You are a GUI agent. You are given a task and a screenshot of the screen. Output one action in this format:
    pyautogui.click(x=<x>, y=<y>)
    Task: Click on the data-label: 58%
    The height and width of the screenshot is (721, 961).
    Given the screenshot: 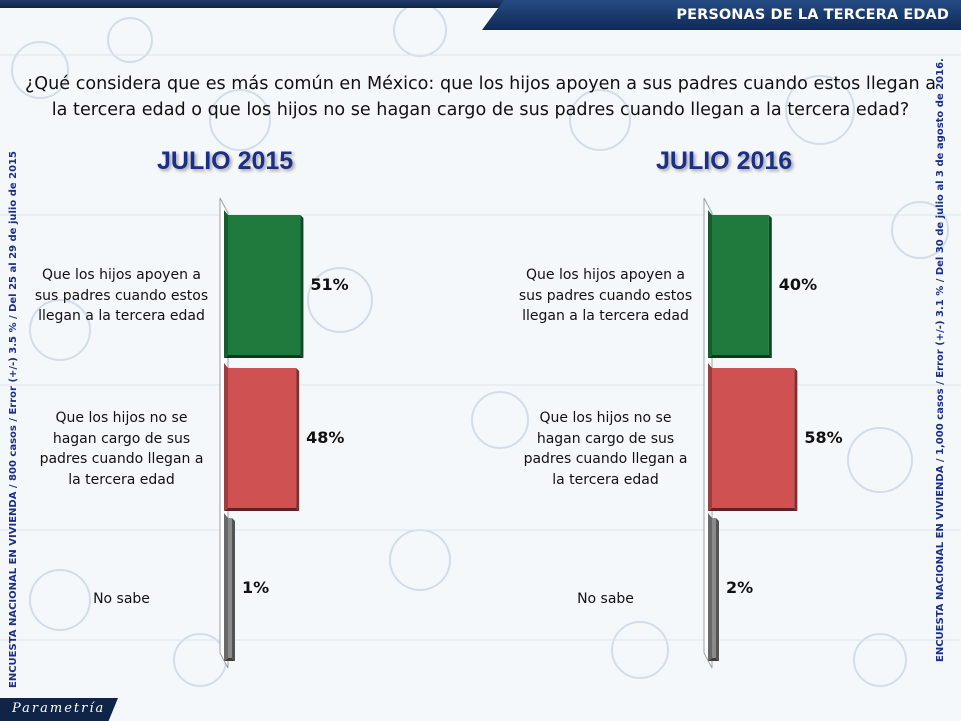 What is the action you would take?
    pyautogui.click(x=823, y=437)
    